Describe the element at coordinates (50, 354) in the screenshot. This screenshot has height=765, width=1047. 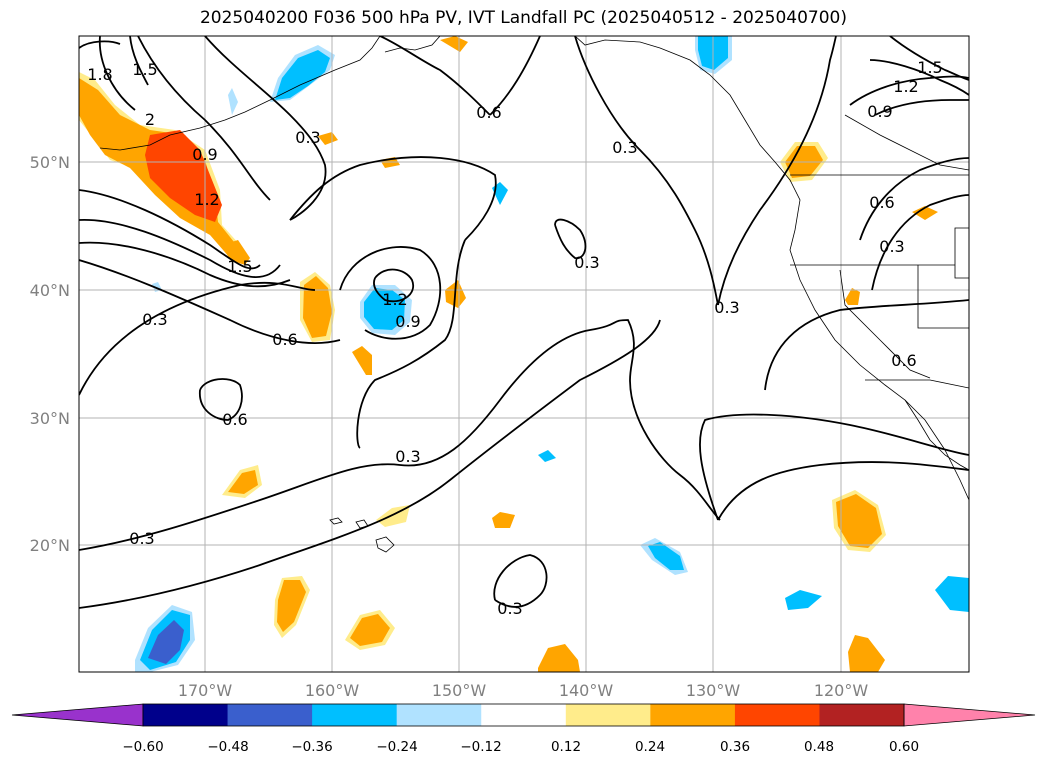
I see `latitude-labels: 50°N 40°N 30°N 20°N` at that location.